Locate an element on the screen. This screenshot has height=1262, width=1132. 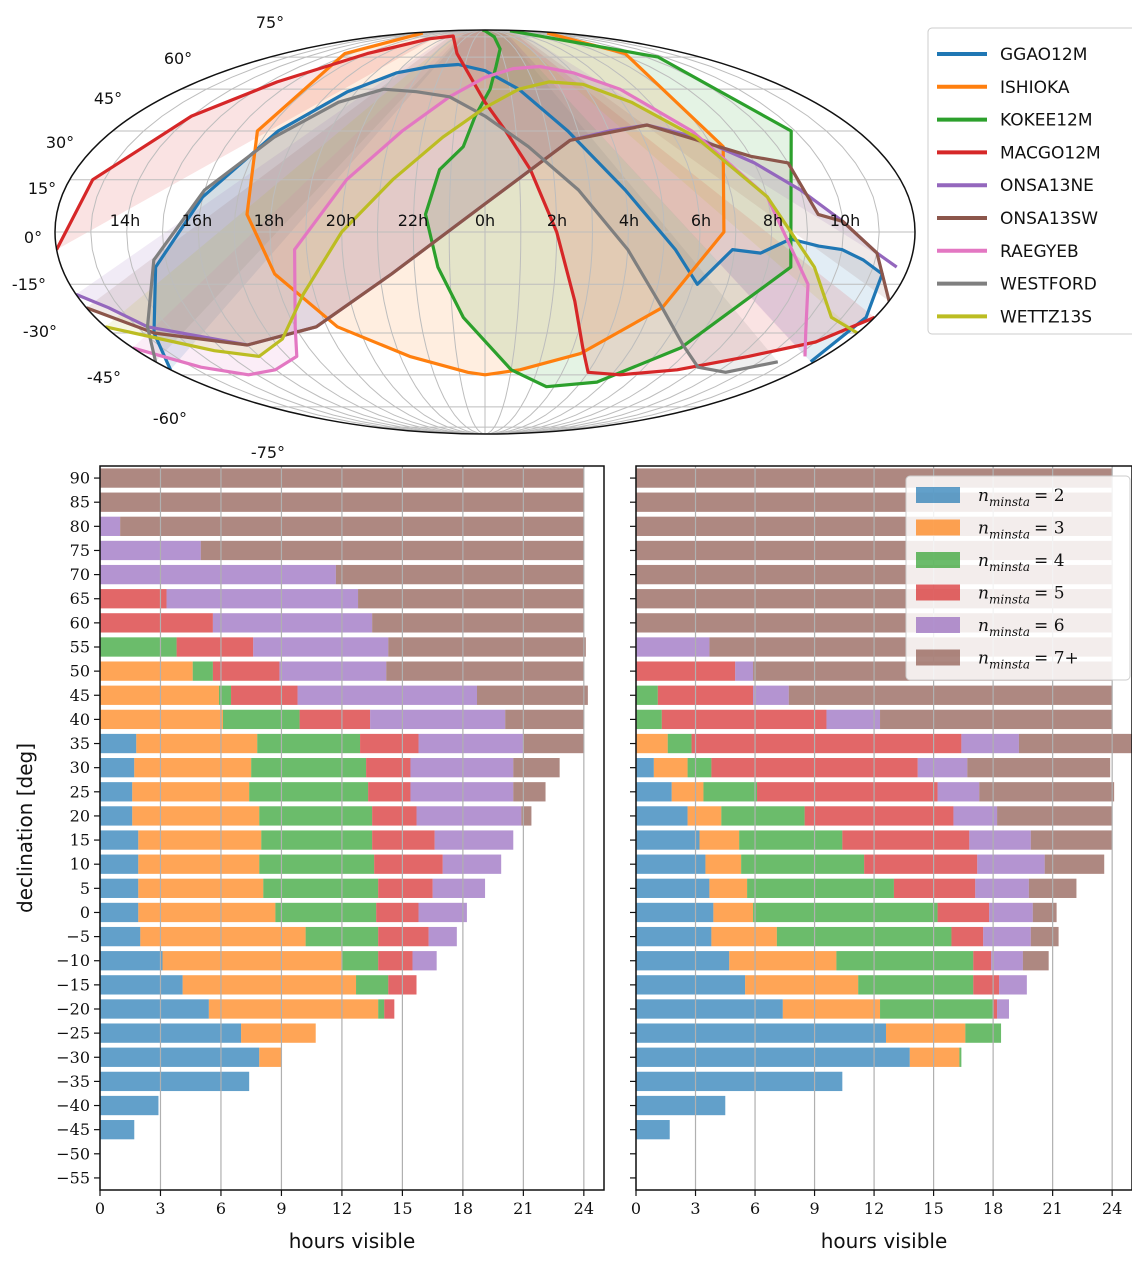
ra-tick-label: 14h is located at coordinates (125, 220).